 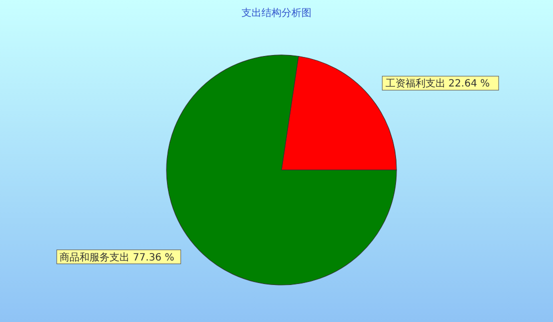 I want to click on chart-title: 支出结构分析图, so click(x=276, y=13).